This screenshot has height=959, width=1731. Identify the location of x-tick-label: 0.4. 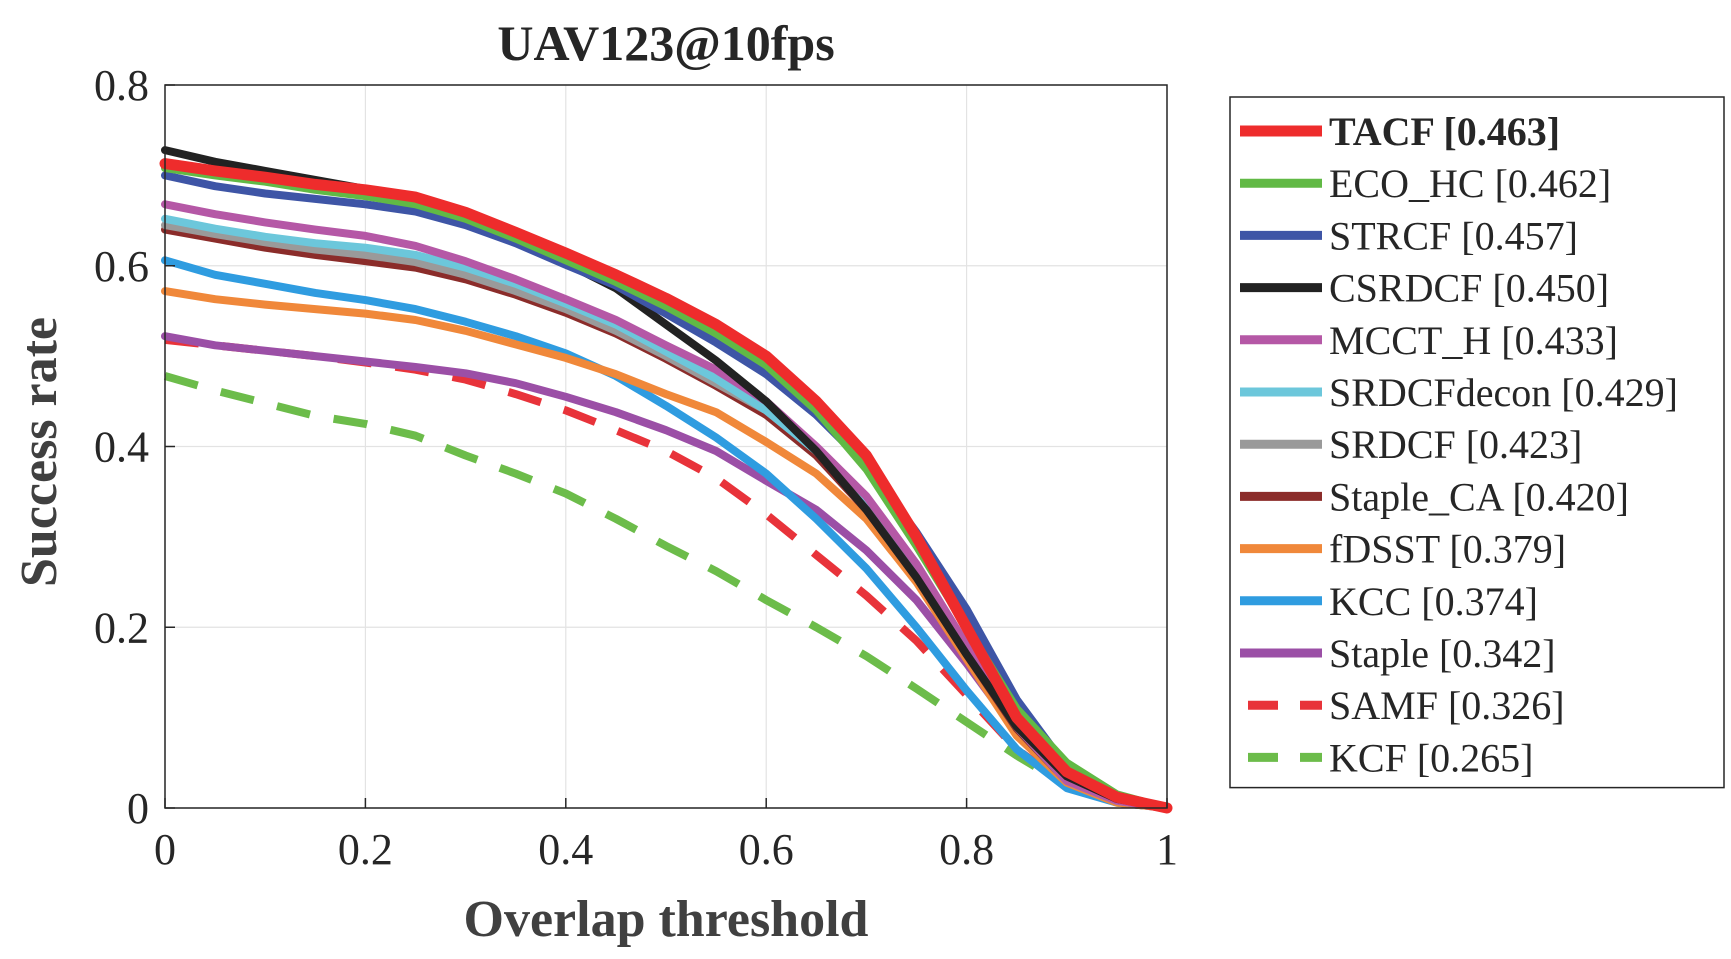
(565, 849).